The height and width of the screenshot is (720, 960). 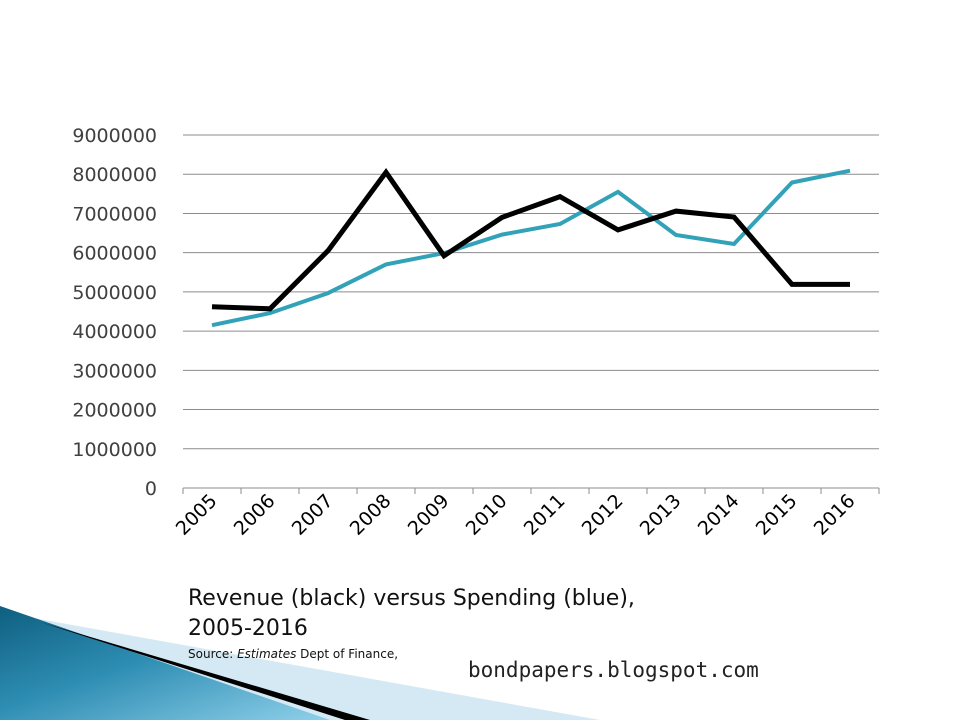 What do you see at coordinates (603, 515) in the screenshot?
I see `x-tick-label: 2012` at bounding box center [603, 515].